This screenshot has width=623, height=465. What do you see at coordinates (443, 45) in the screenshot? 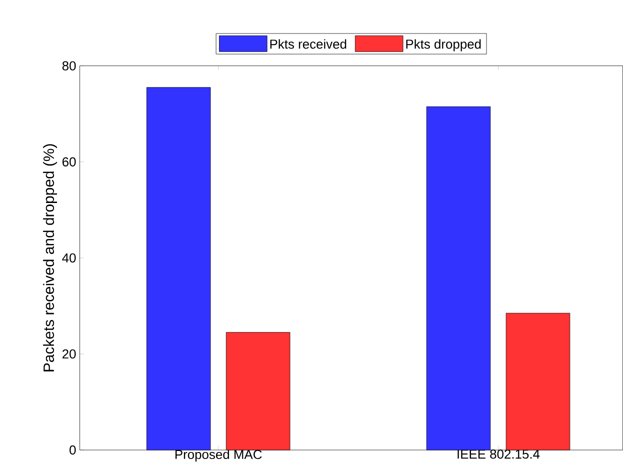
I see `legend-label: Pkts dropped` at bounding box center [443, 45].